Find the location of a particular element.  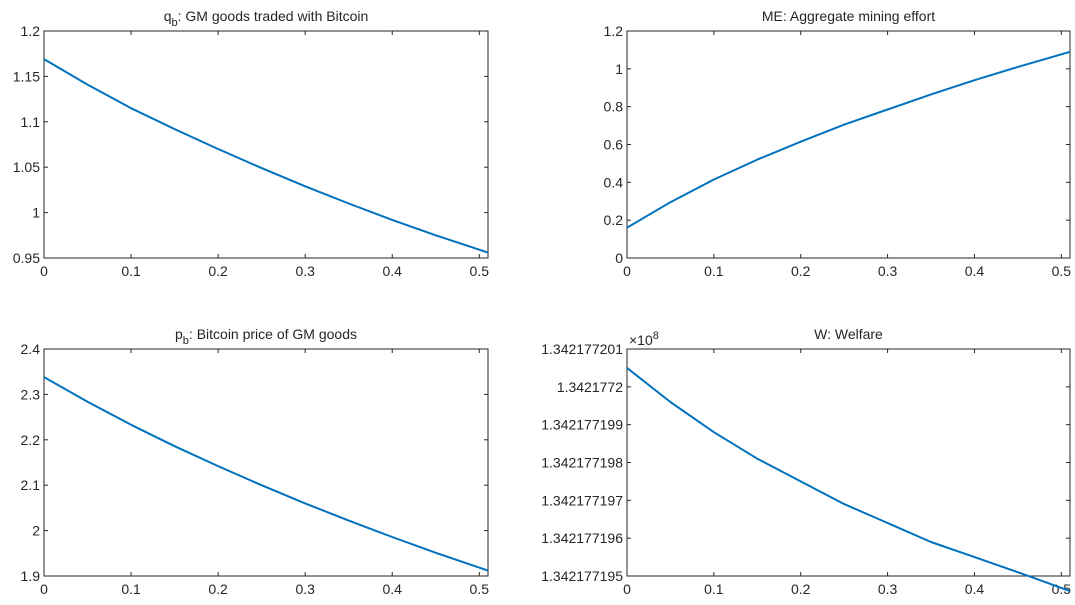

title-rest: : Bitcoin price of GM goods is located at coordinates (273, 334).